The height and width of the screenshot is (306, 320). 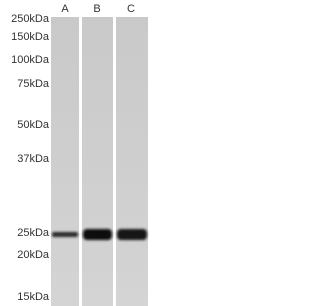 I want to click on lane-label: B, so click(x=96, y=9).